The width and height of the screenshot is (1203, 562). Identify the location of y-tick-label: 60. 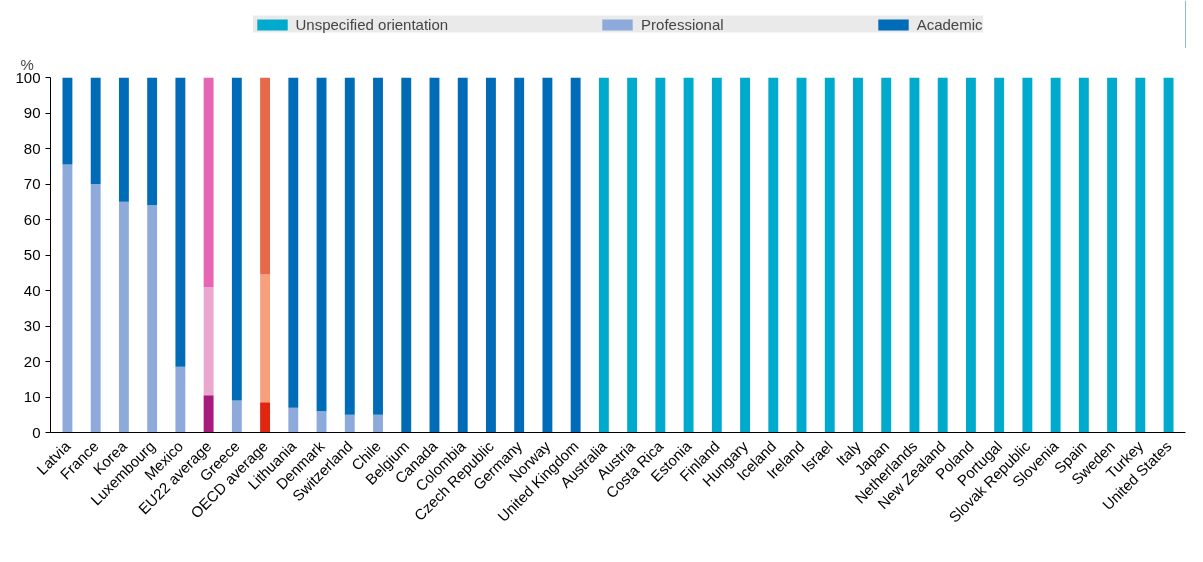
(32, 219).